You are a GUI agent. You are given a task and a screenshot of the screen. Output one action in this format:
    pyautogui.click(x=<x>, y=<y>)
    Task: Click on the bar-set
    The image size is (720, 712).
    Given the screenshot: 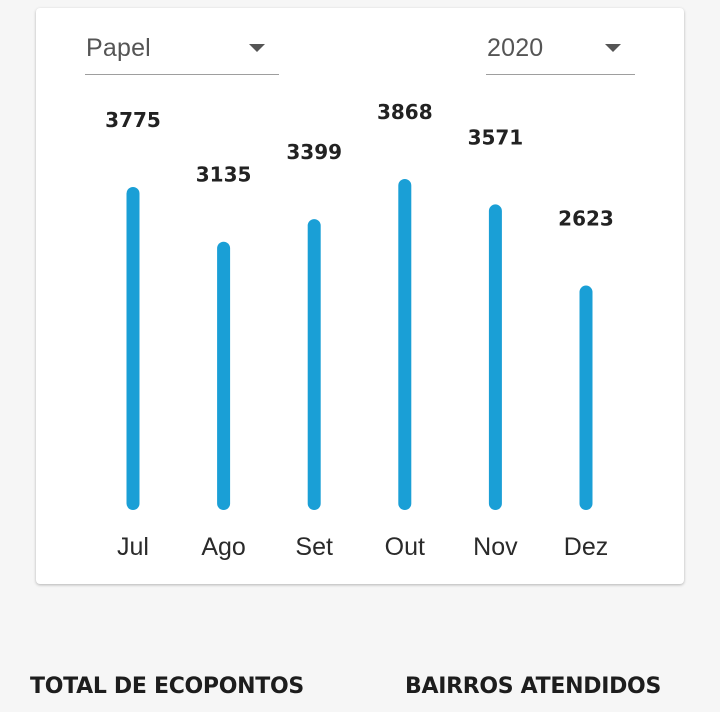 What is the action you would take?
    pyautogui.click(x=314, y=365)
    